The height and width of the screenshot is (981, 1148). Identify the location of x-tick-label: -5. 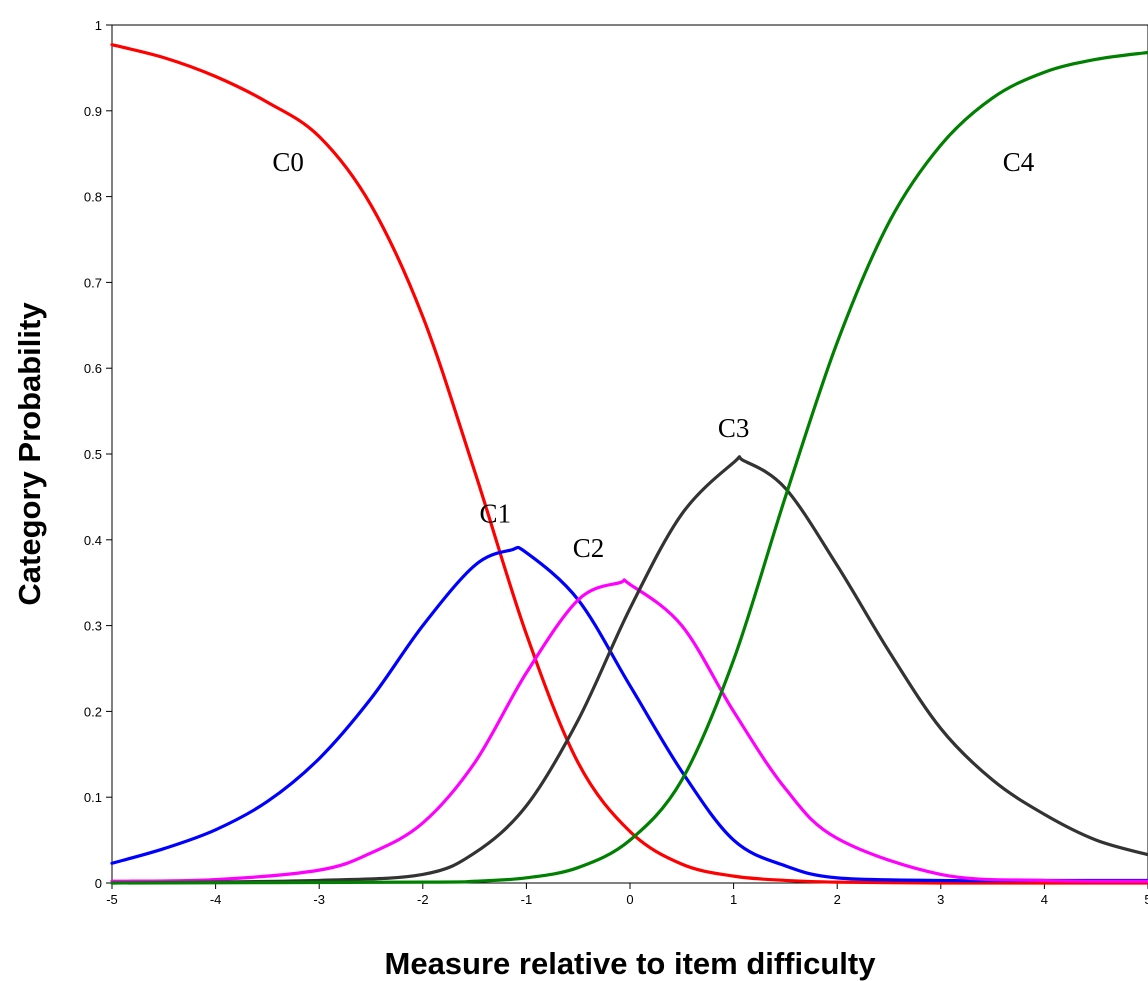
(112, 899).